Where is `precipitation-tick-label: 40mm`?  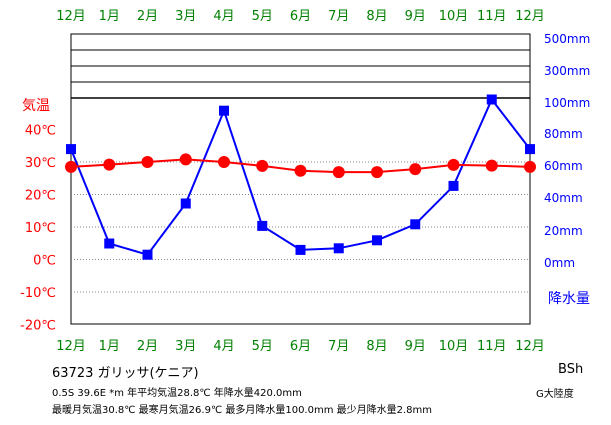 precipitation-tick-label: 40mm is located at coordinates (563, 198).